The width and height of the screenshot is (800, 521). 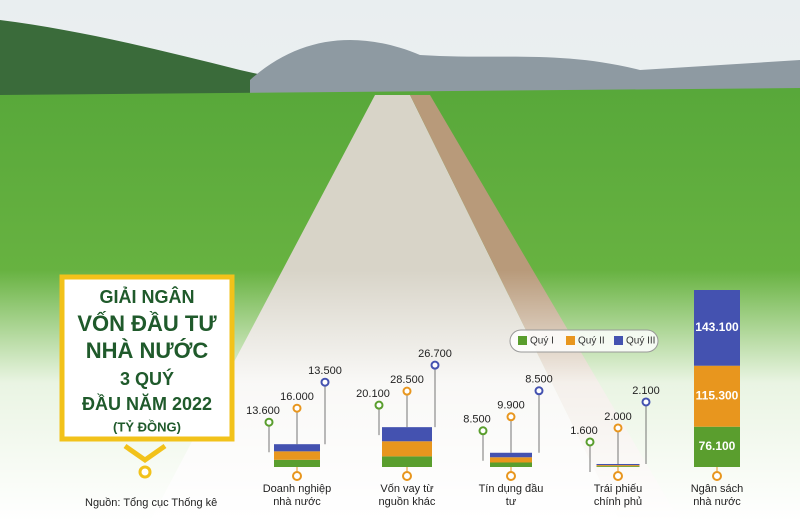 I want to click on legend-items: Quý I Quý II Quý III, so click(x=586, y=341).